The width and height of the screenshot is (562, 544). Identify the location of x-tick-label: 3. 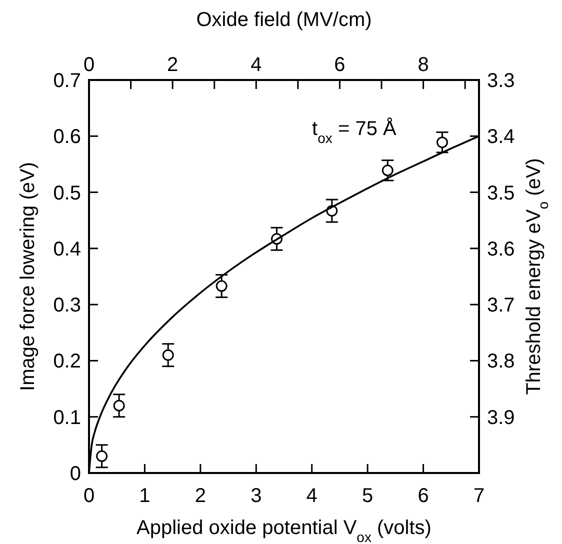
(256, 496).